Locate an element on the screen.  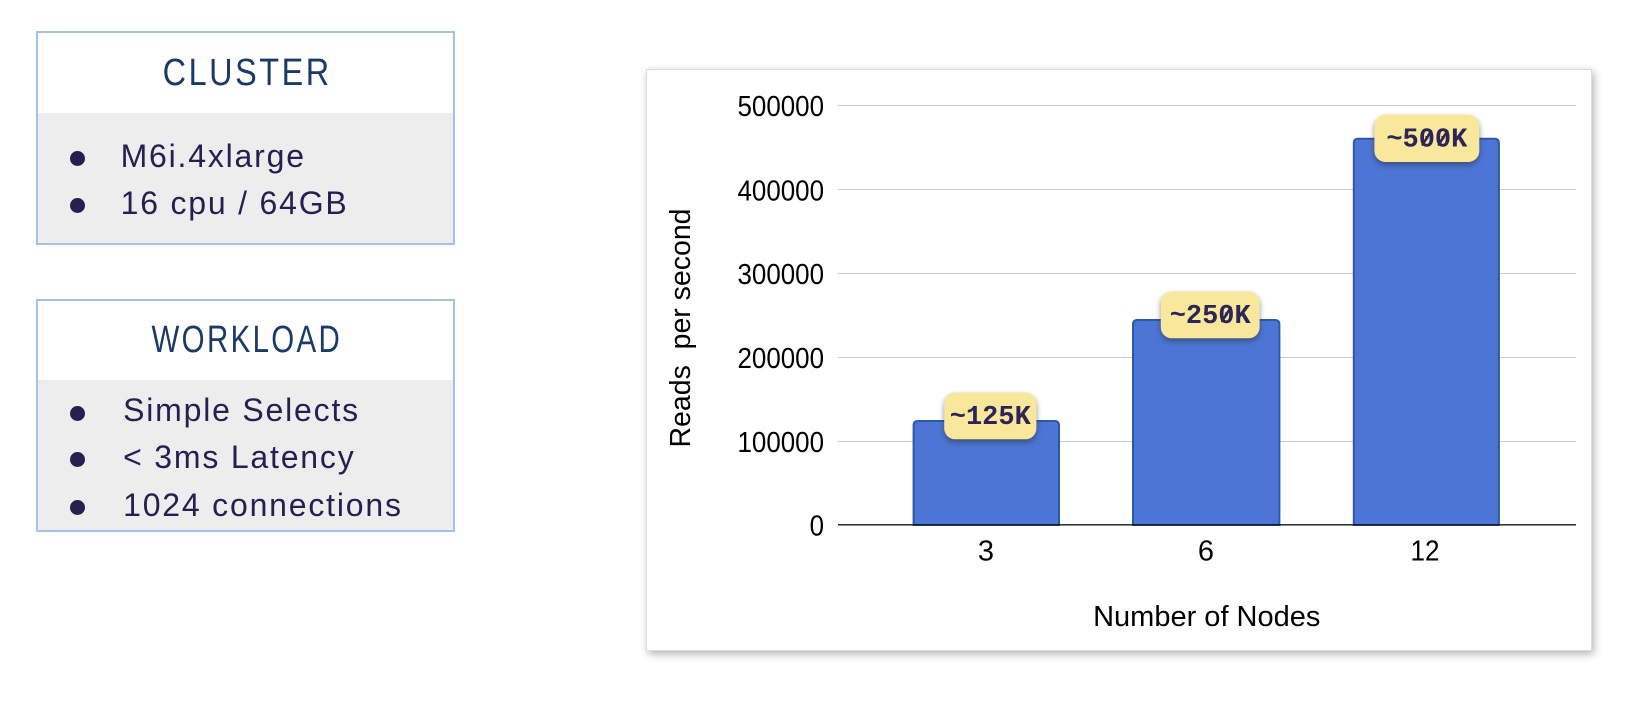
svg-text: 500000 is located at coordinates (781, 107).